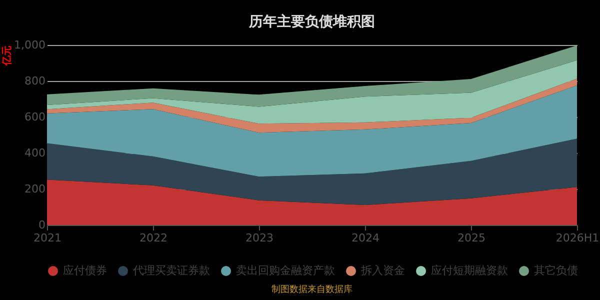  What do you see at coordinates (154, 238) in the screenshot?
I see `x-tick-label: 2022` at bounding box center [154, 238].